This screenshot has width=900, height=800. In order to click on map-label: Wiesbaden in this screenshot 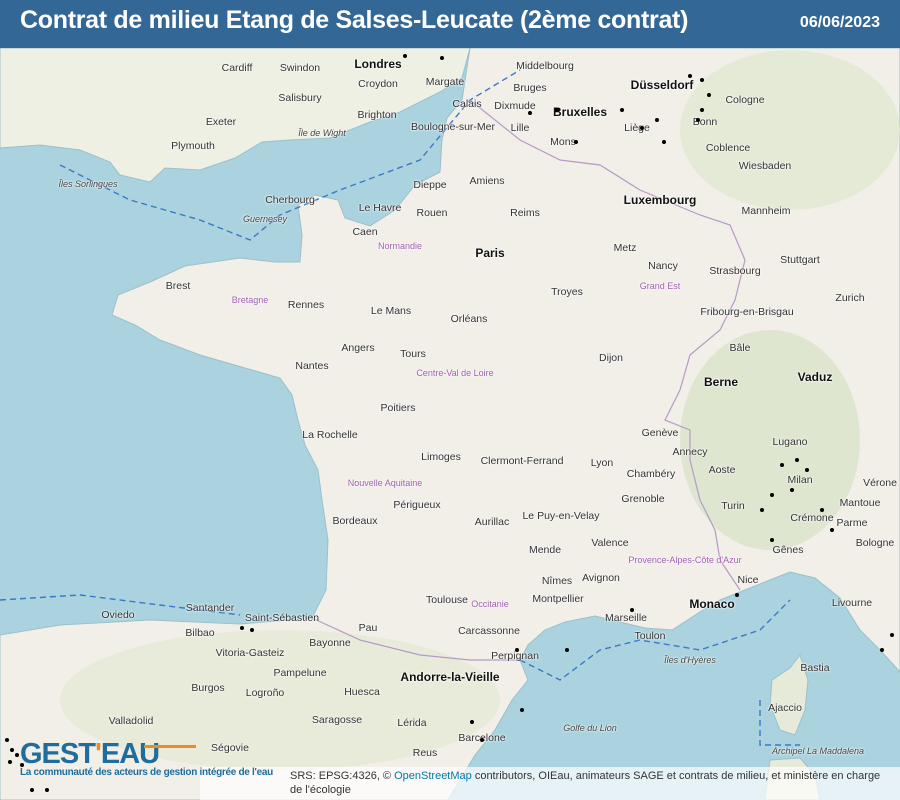, I will do `click(765, 166)`.